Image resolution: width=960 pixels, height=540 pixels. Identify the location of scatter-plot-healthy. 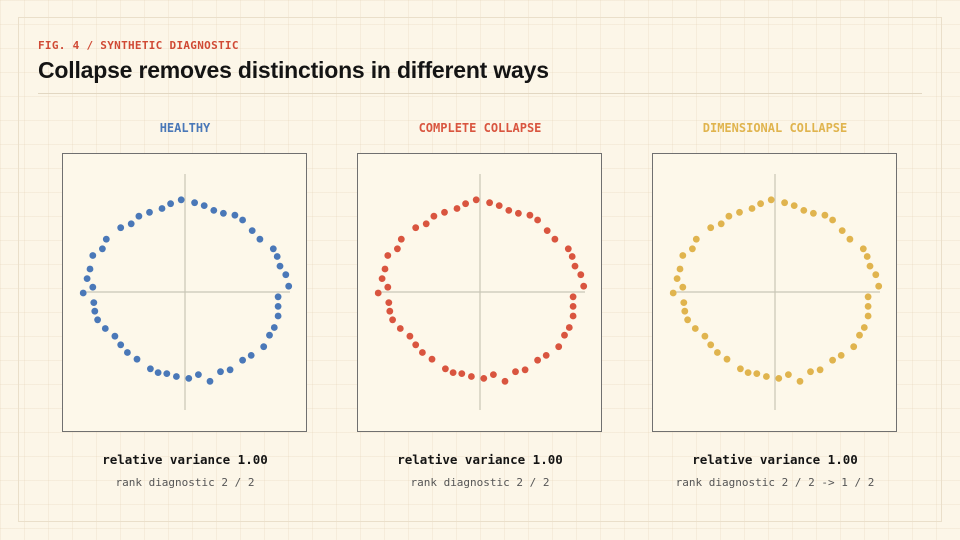
(186, 292).